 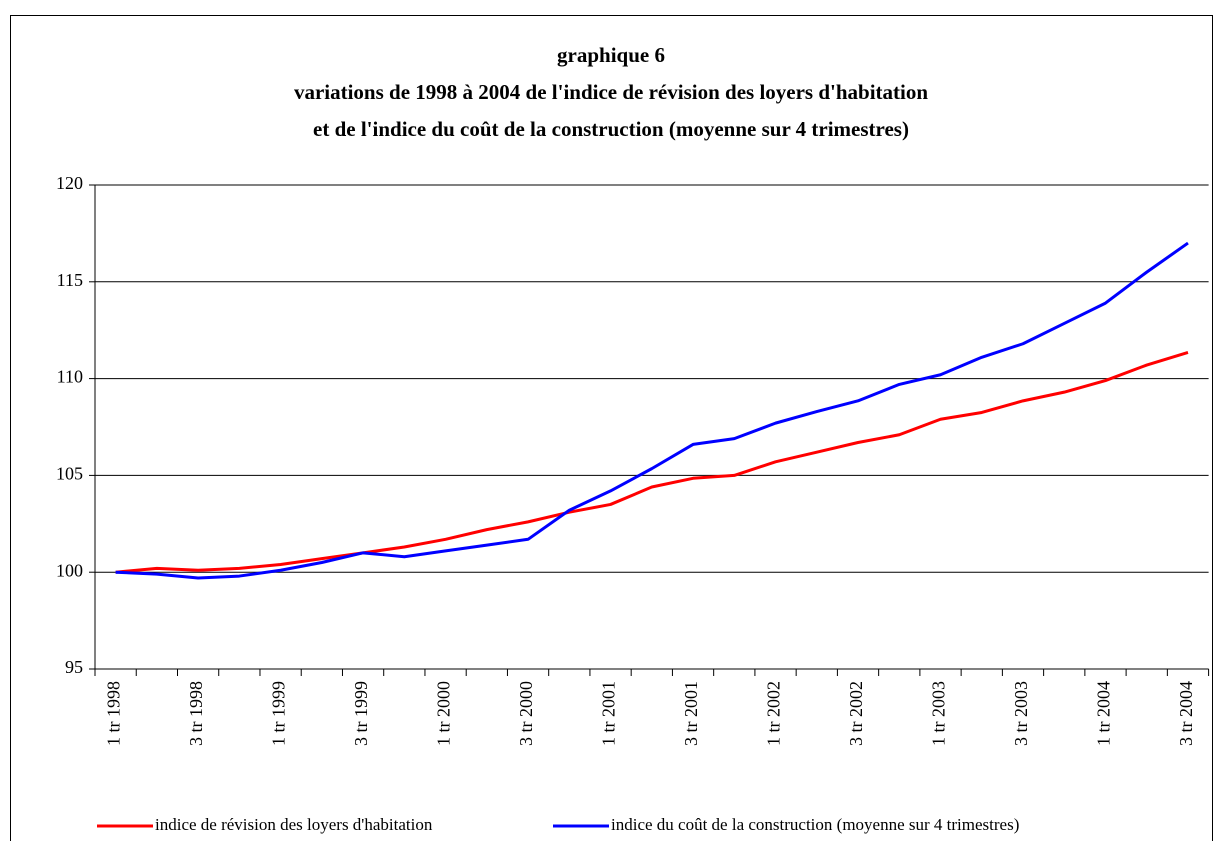 I want to click on y-tick-label: 105, so click(x=69, y=474).